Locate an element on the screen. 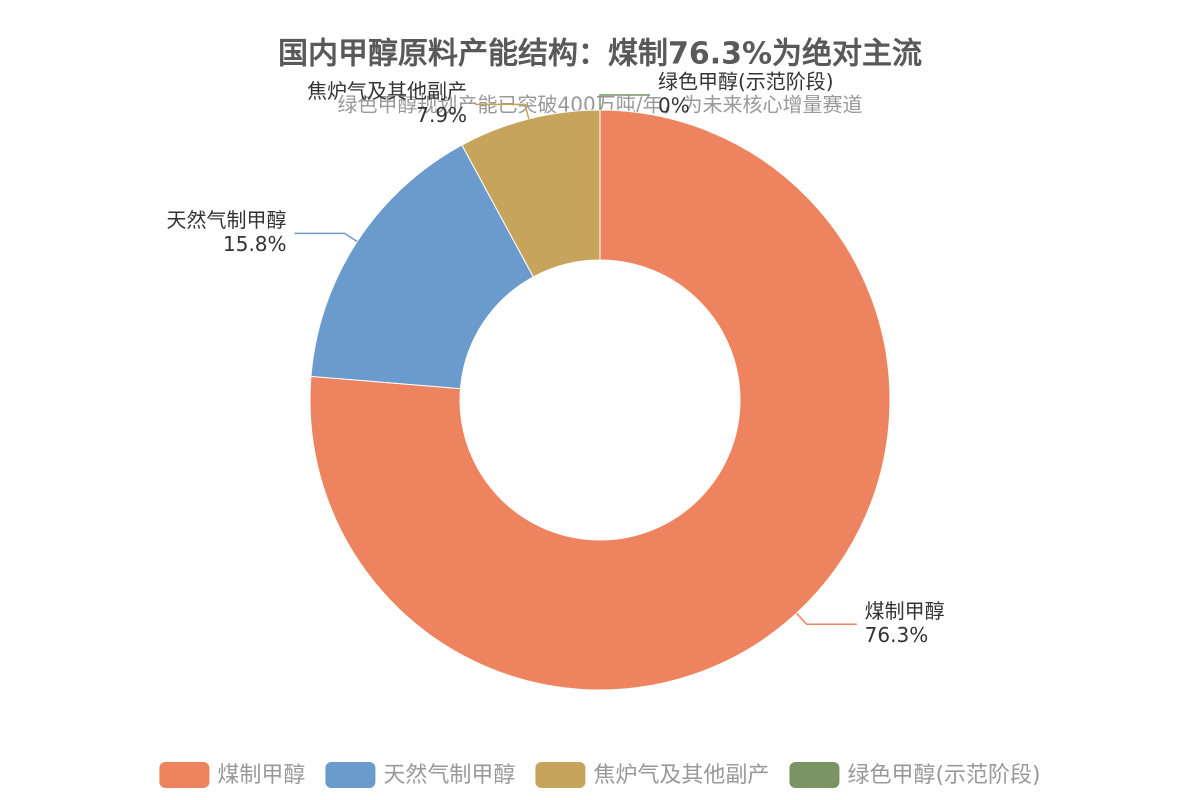 The height and width of the screenshot is (800, 1200). legend-label: 煤制甲醇 is located at coordinates (261, 775).